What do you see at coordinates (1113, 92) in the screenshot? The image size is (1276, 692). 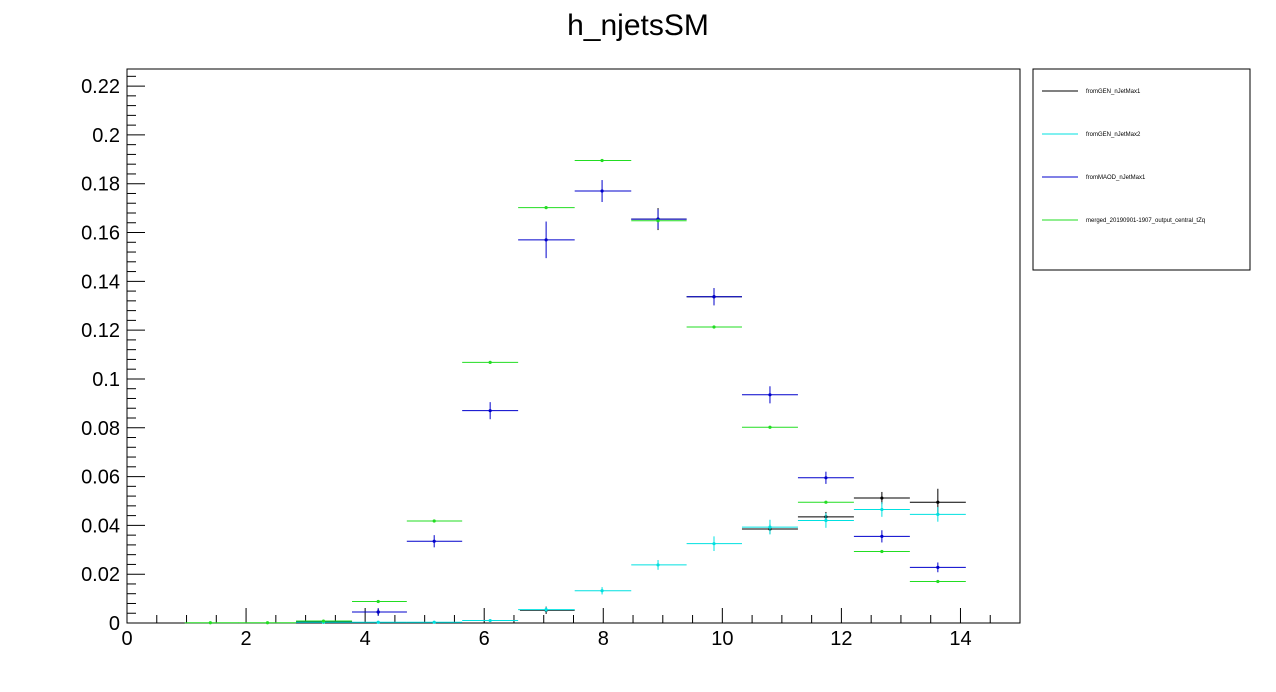 I see `legend-label: fromGEN_nJetMax1` at bounding box center [1113, 92].